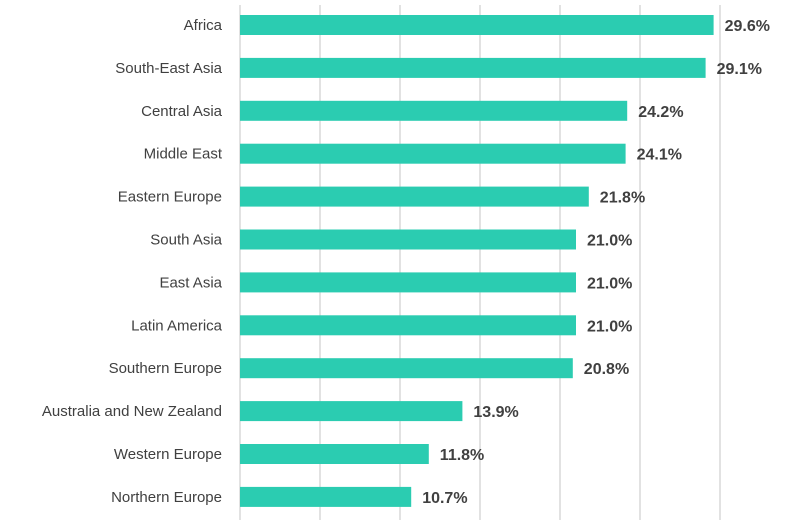 The height and width of the screenshot is (525, 800). What do you see at coordinates (203, 25) in the screenshot?
I see `category-label: Africa` at bounding box center [203, 25].